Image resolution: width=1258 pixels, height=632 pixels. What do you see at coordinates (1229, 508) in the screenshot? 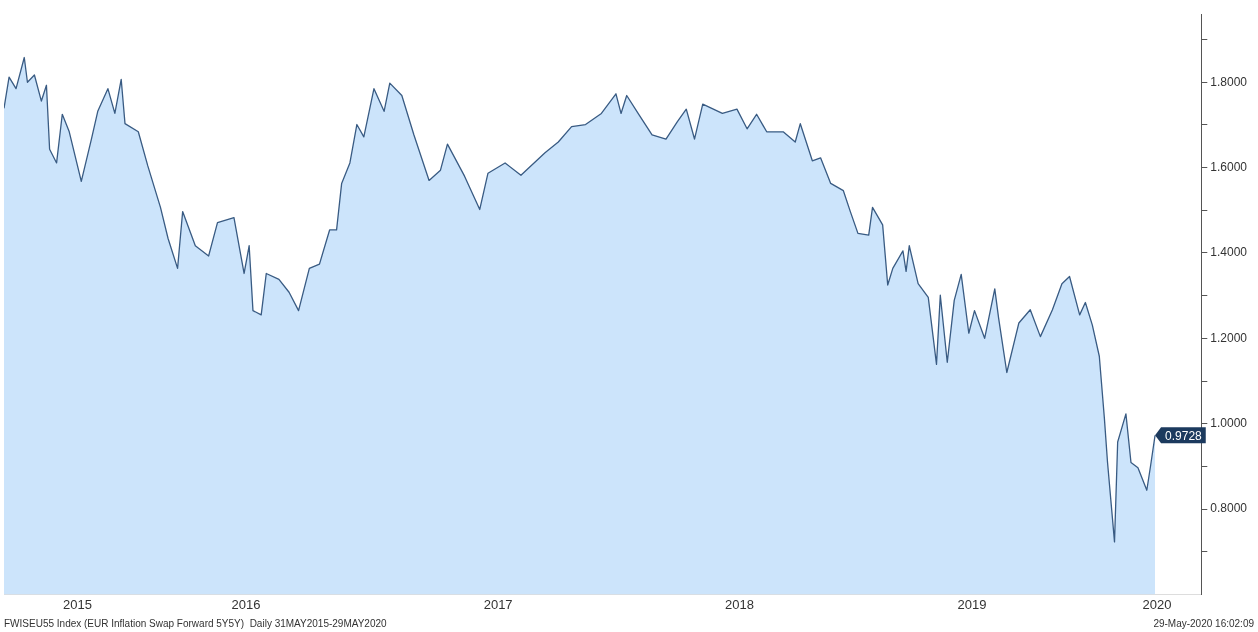
I see `y-tick-label: 0.8000` at bounding box center [1229, 508].